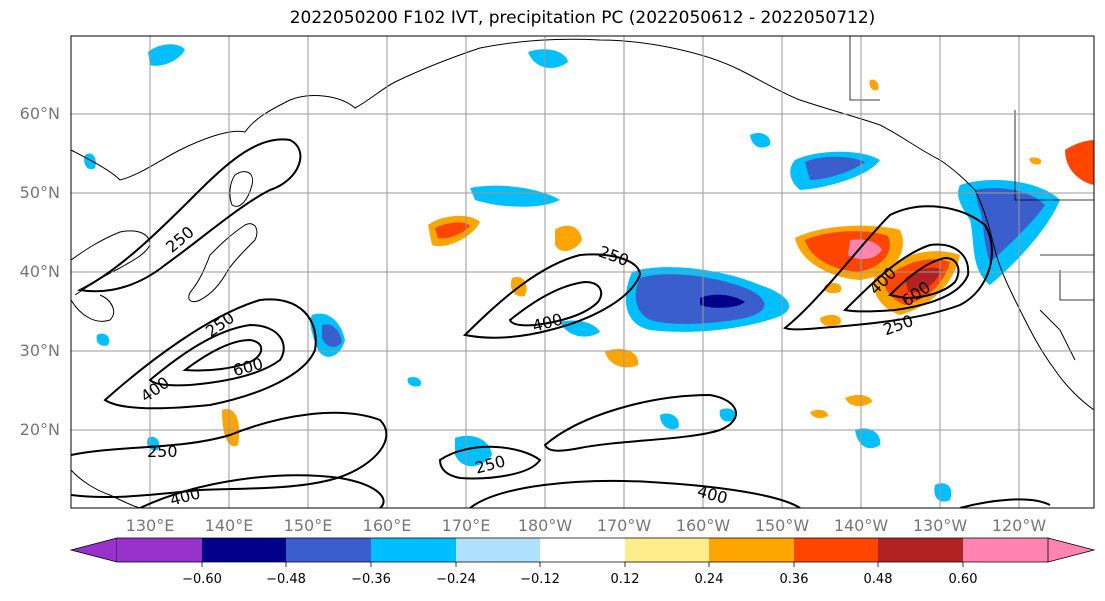 This screenshot has width=1105, height=601. I want to click on contour-label: 250, so click(162, 451).